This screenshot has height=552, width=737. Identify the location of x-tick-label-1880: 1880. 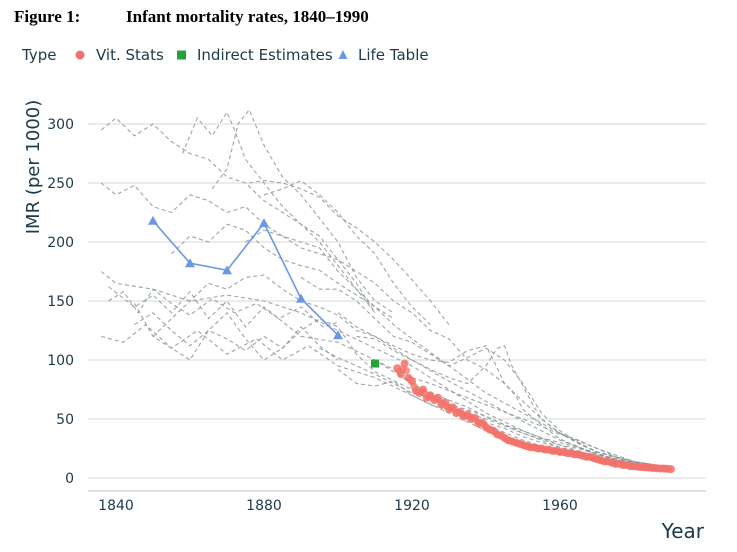
(264, 506).